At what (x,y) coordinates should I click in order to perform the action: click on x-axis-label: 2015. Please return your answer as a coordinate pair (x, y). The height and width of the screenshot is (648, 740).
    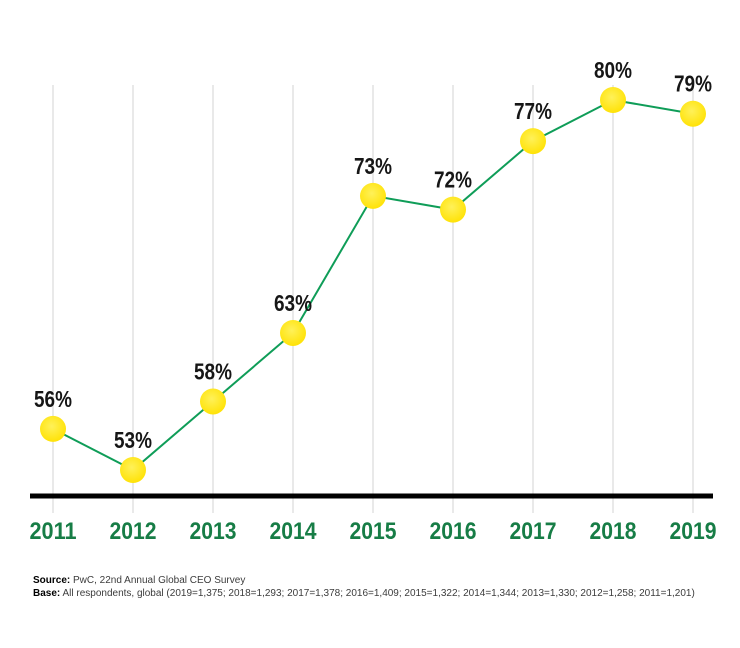
    Looking at the image, I should click on (373, 531).